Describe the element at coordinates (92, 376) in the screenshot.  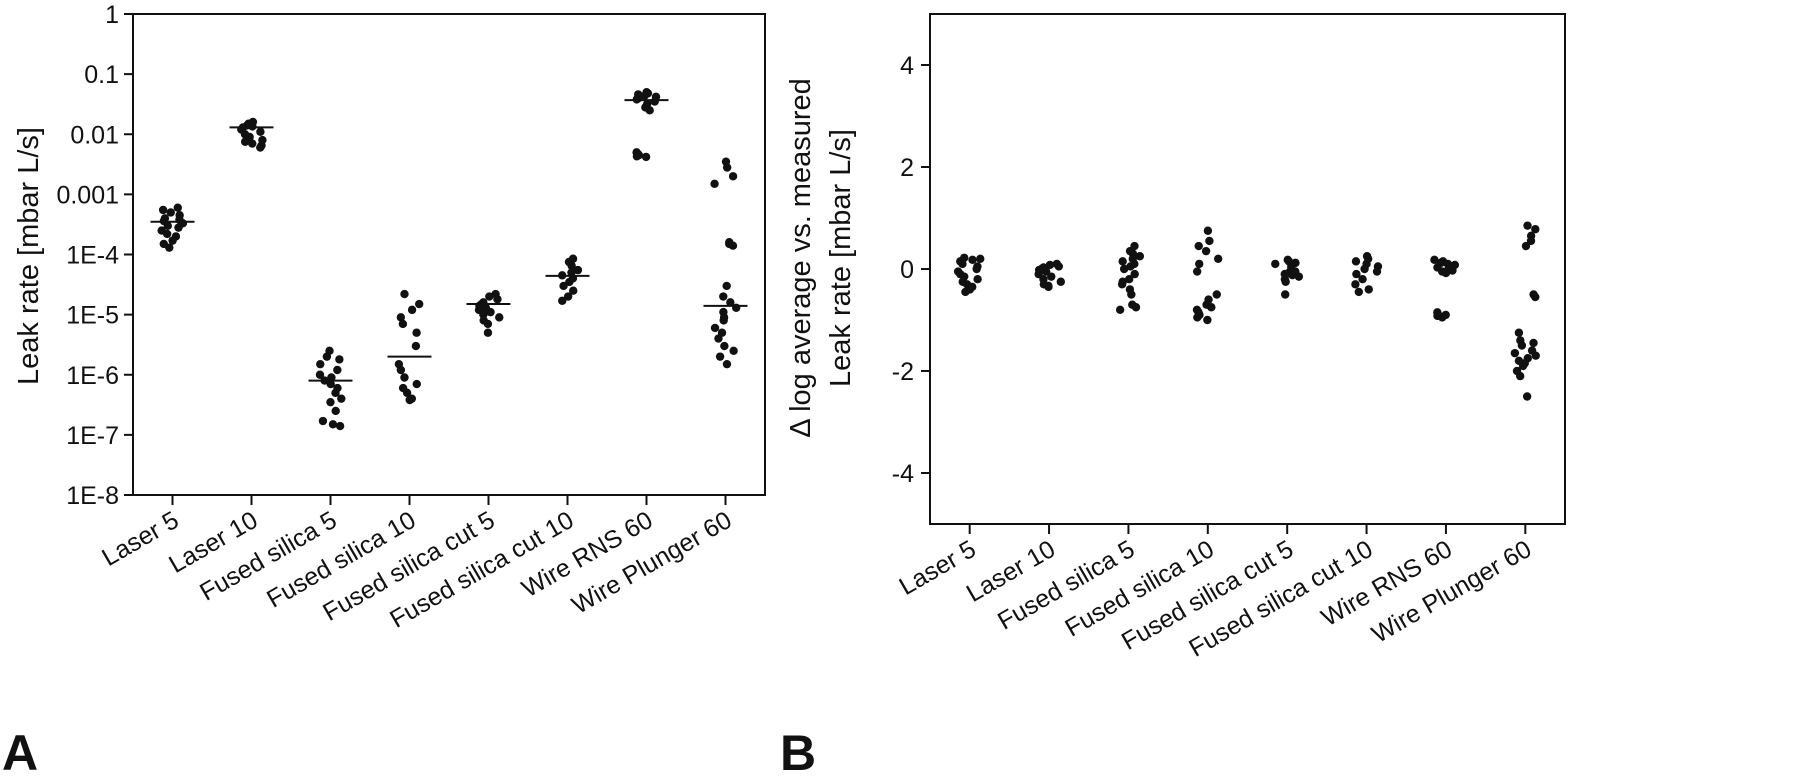
I see `panel-a-y-tick-label: 1E-6` at that location.